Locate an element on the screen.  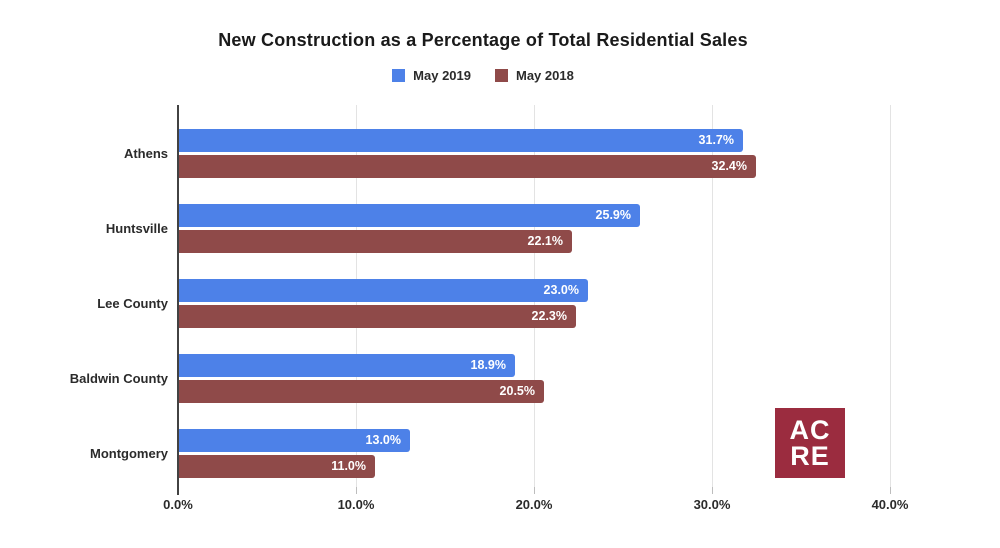
bar-baldwin-county-may-2018: 20.5% is located at coordinates (361, 391).